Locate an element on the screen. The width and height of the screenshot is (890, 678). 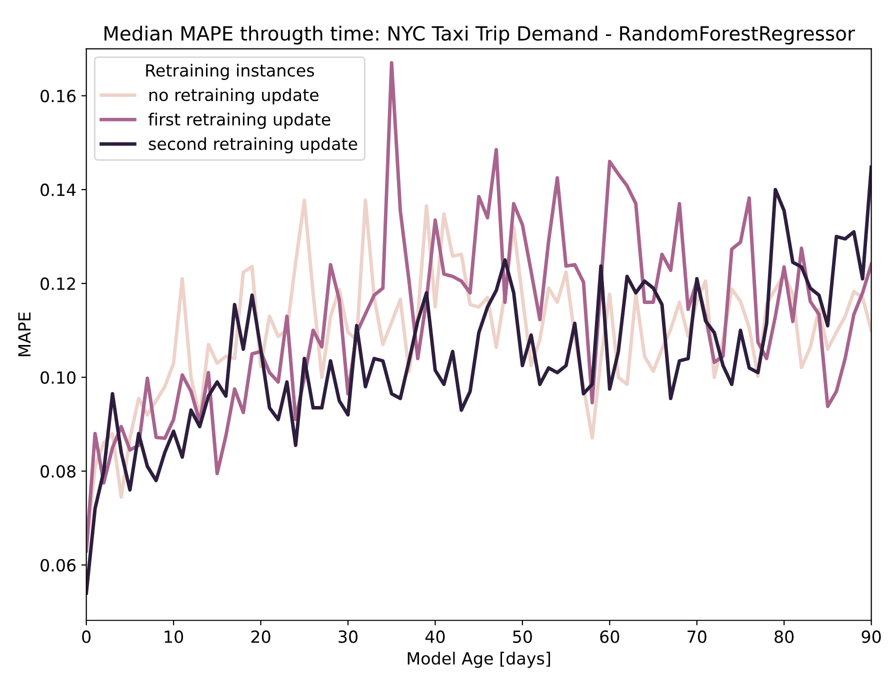
x-tick-label: 10 is located at coordinates (174, 636).